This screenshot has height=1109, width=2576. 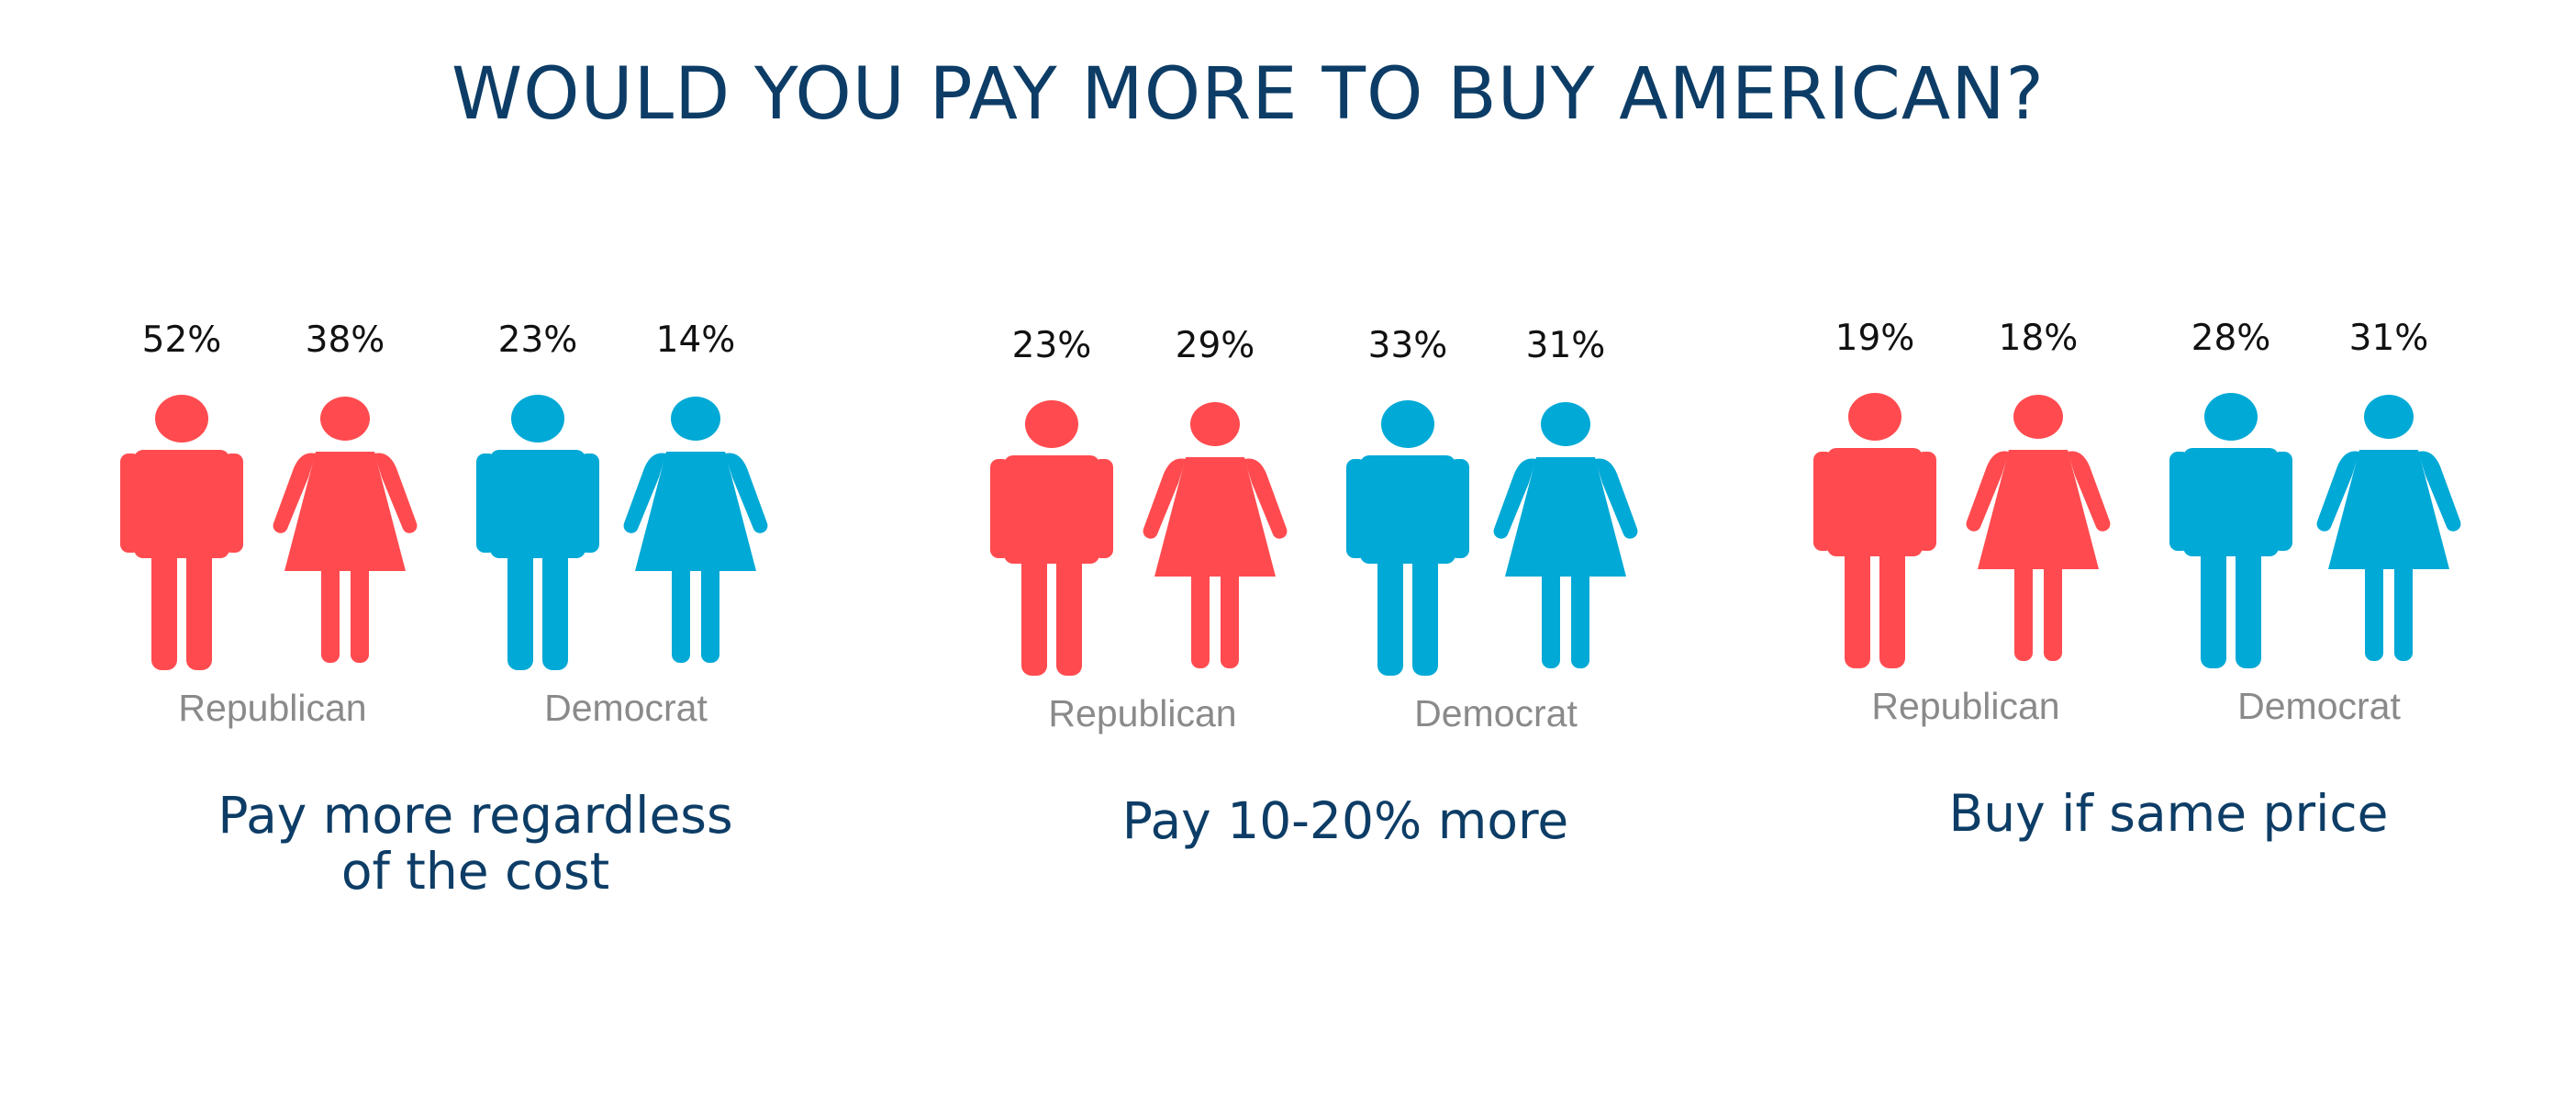 I want to click on chart-title: WOULD YOU PAY MORE TO BUY AMERICAN?, so click(x=1248, y=94).